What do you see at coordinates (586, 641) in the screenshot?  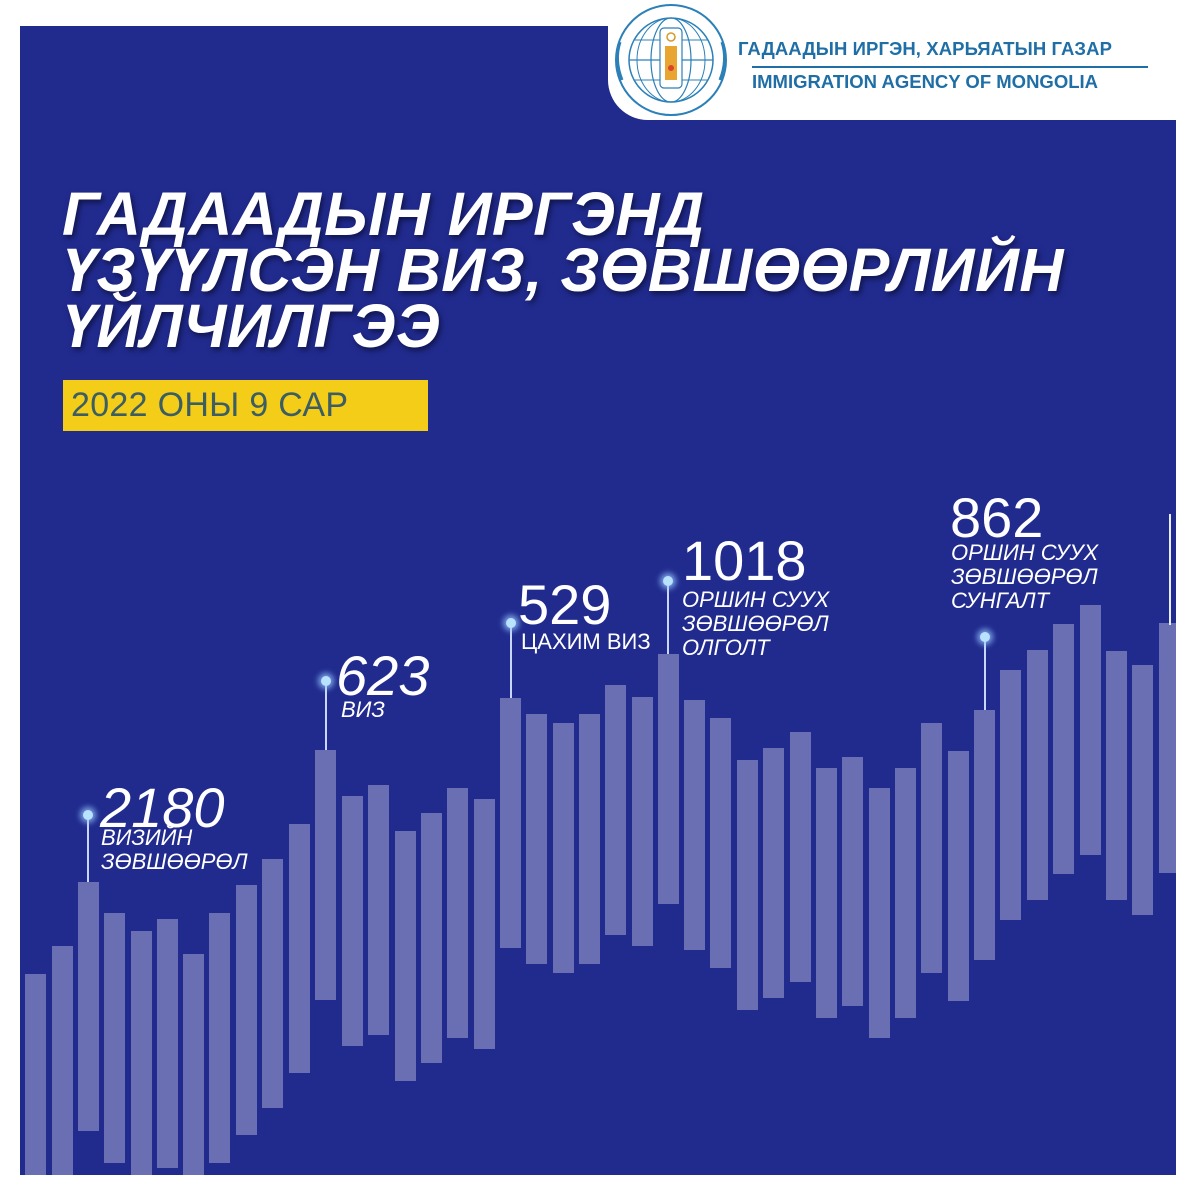 I see `annotation-label: ЦАХИМ ВИЗ` at bounding box center [586, 641].